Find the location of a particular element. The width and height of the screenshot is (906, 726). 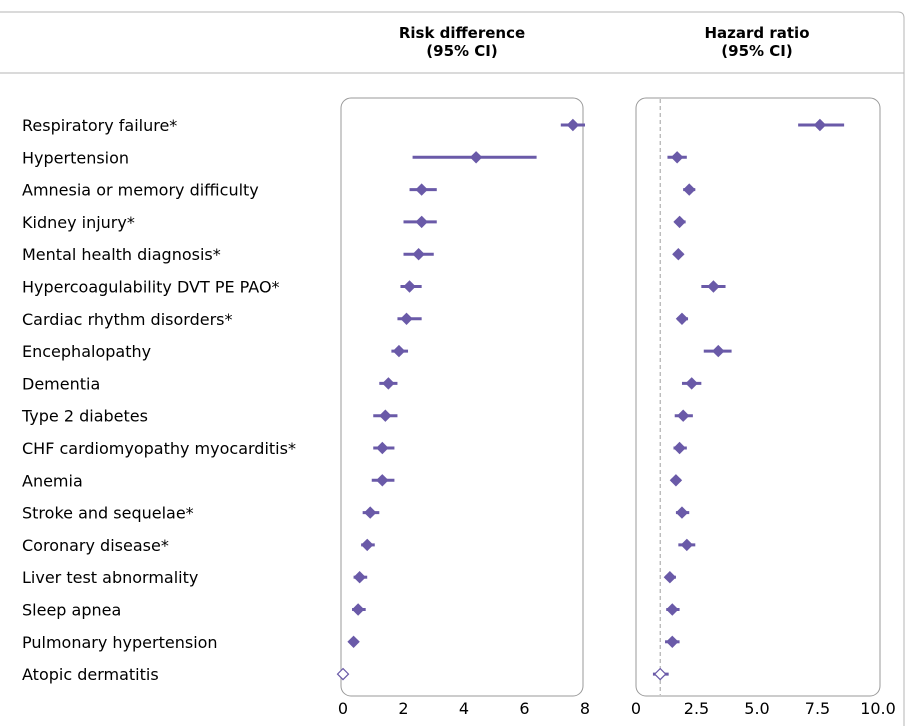

row-label: Anemia is located at coordinates (52, 480).